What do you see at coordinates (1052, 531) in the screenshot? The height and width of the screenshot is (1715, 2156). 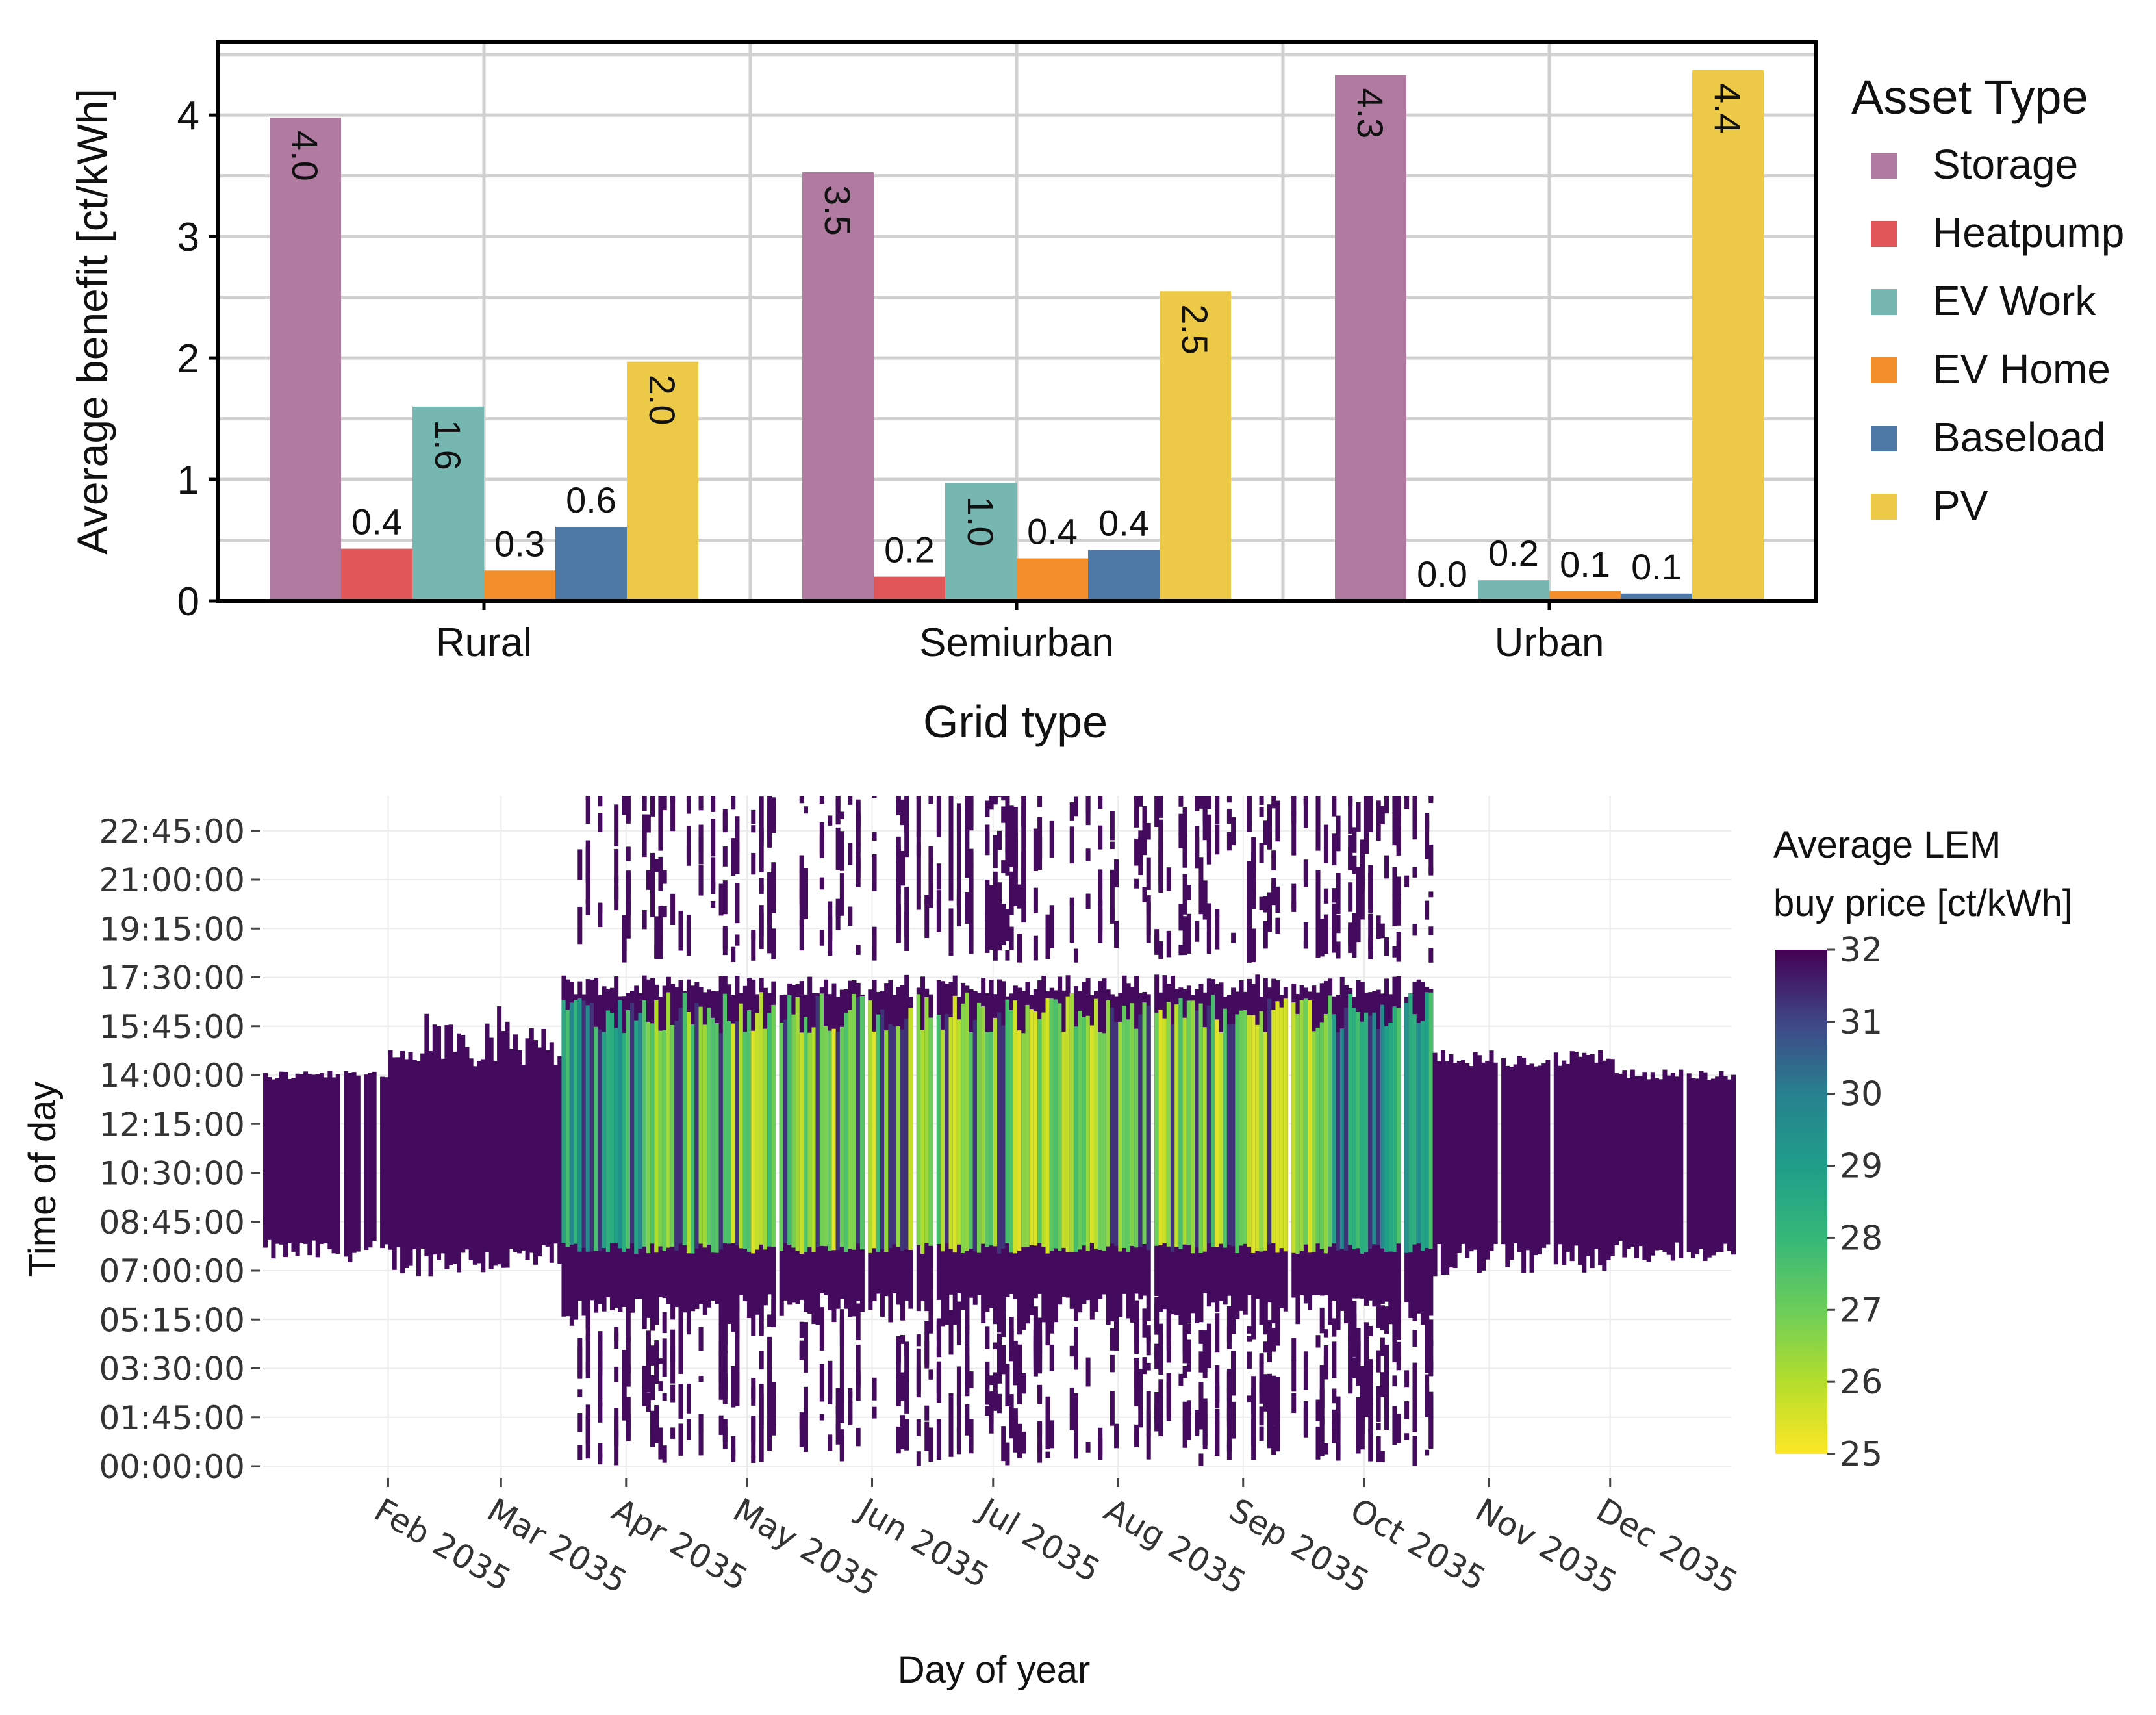 I see `bar-data-label: 0.4` at bounding box center [1052, 531].